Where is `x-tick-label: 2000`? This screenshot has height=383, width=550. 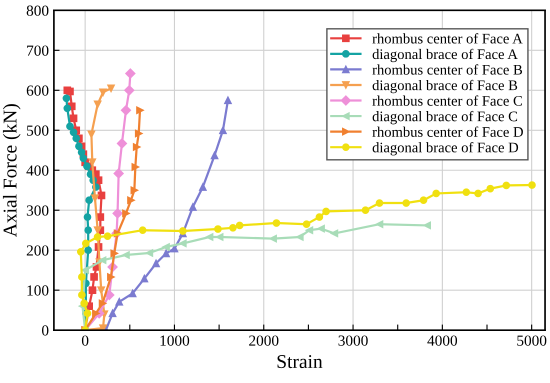 x-tick-label: 2000 is located at coordinates (263, 340).